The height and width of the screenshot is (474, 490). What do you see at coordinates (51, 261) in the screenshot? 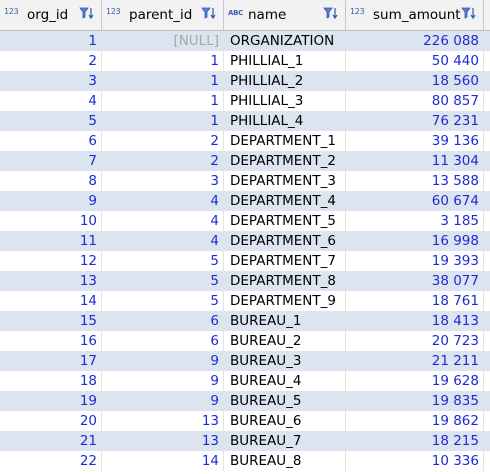
I see `cell-org-id: 12` at bounding box center [51, 261].